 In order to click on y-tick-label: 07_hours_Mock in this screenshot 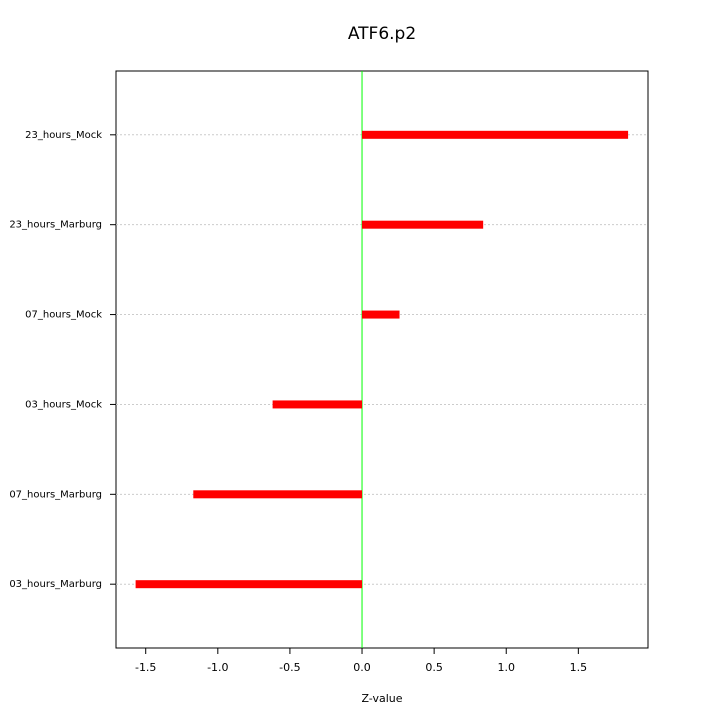, I will do `click(63, 315)`.